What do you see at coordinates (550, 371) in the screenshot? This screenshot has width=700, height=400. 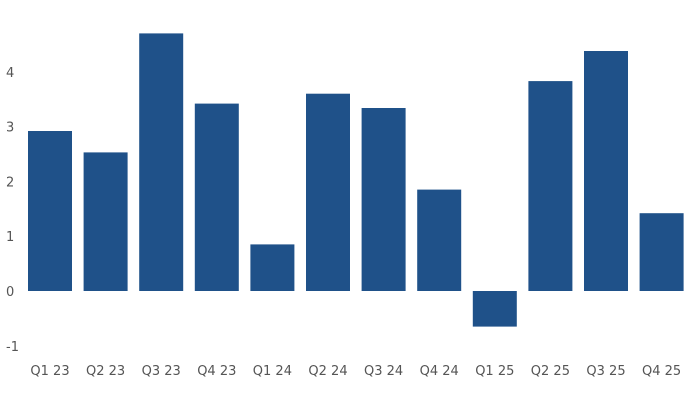 I see `x-category-label: Q2 25` at bounding box center [550, 371].